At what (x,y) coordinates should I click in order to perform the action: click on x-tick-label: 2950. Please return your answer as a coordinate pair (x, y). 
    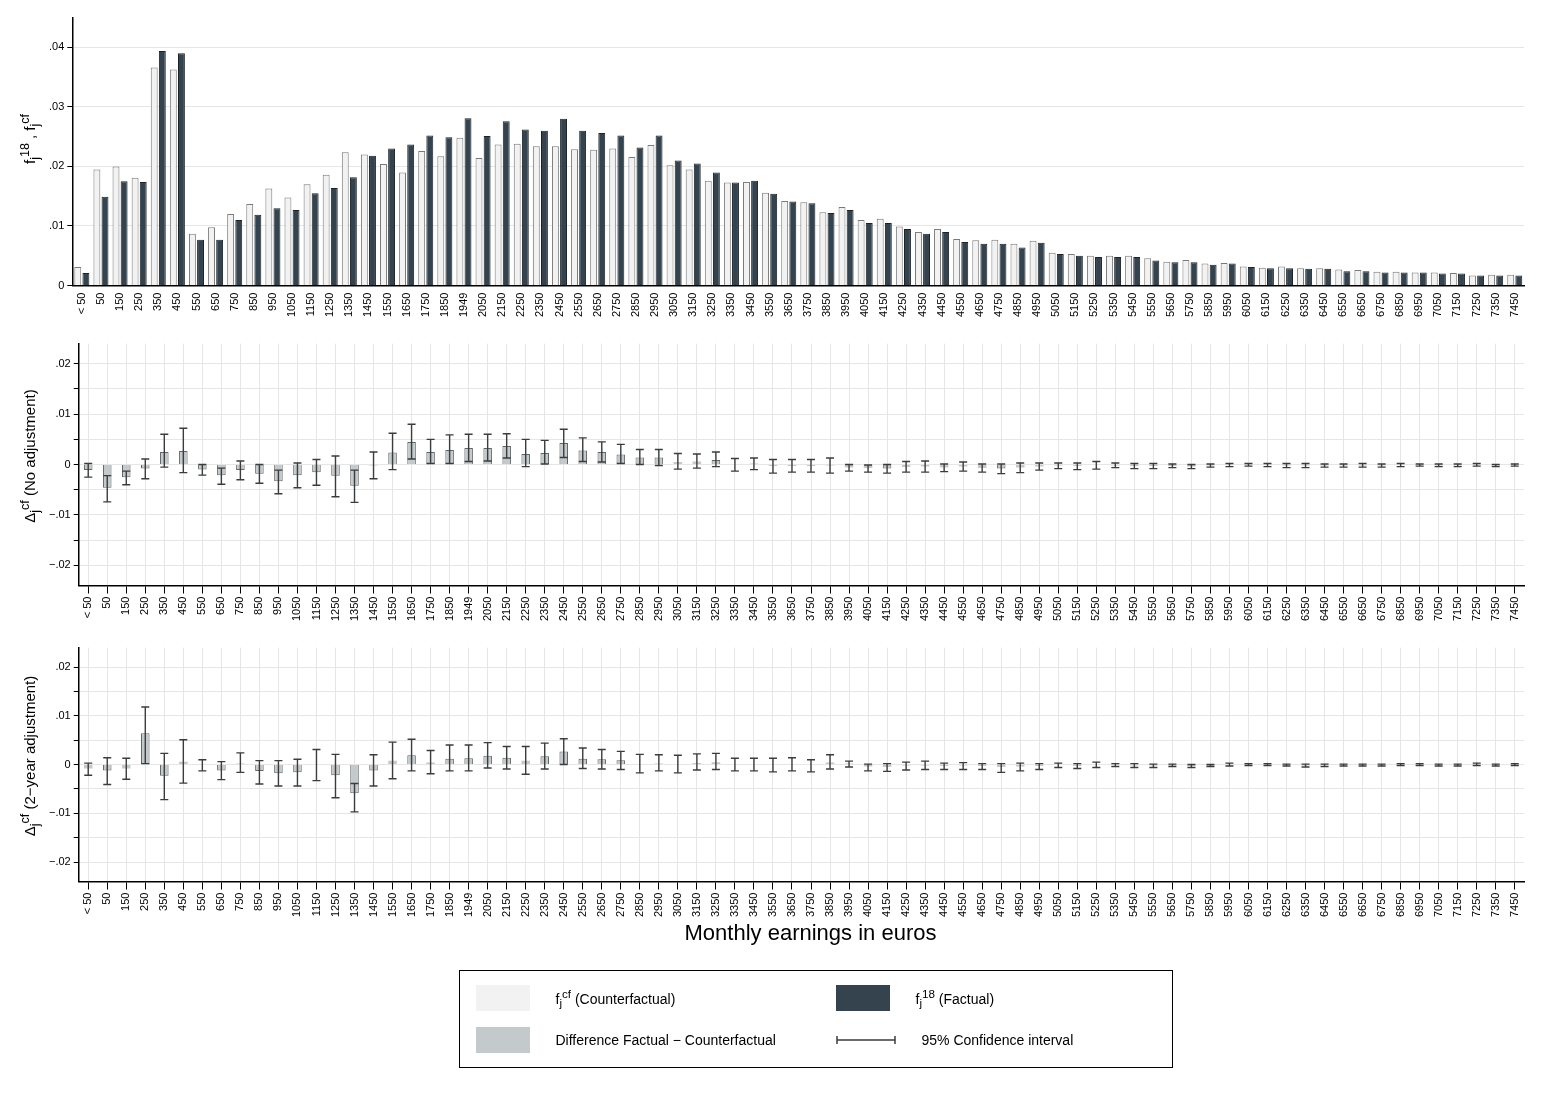
    Looking at the image, I should click on (654, 305).